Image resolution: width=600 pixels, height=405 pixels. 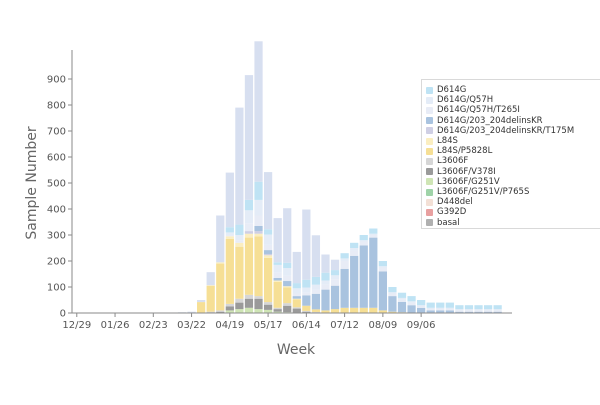 What do you see at coordinates (465, 151) in the screenshot?
I see `legend-label: L84S/P5828L` at bounding box center [465, 151].